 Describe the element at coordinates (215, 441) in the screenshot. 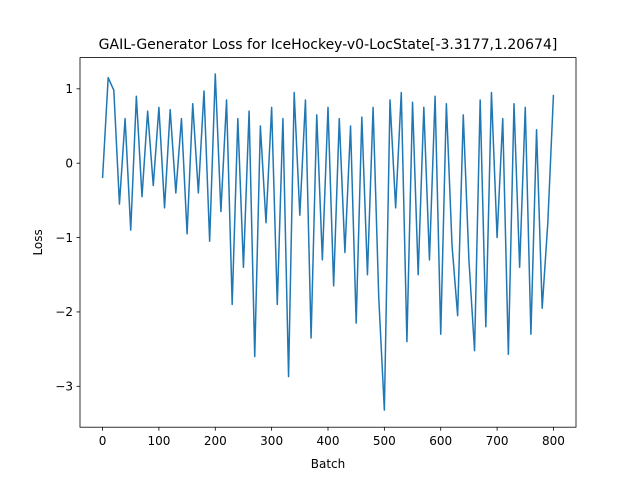

I see `x-tick-label: 200` at that location.